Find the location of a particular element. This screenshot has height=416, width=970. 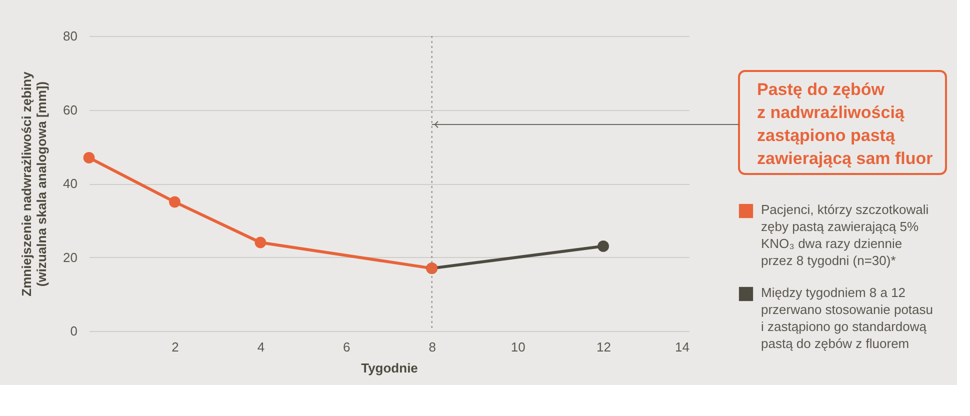

y-axis-title: Zmniejszenie nadwrażliwości zębiny (wizualna skala analogowa [mm]) is located at coordinates (34, 183).